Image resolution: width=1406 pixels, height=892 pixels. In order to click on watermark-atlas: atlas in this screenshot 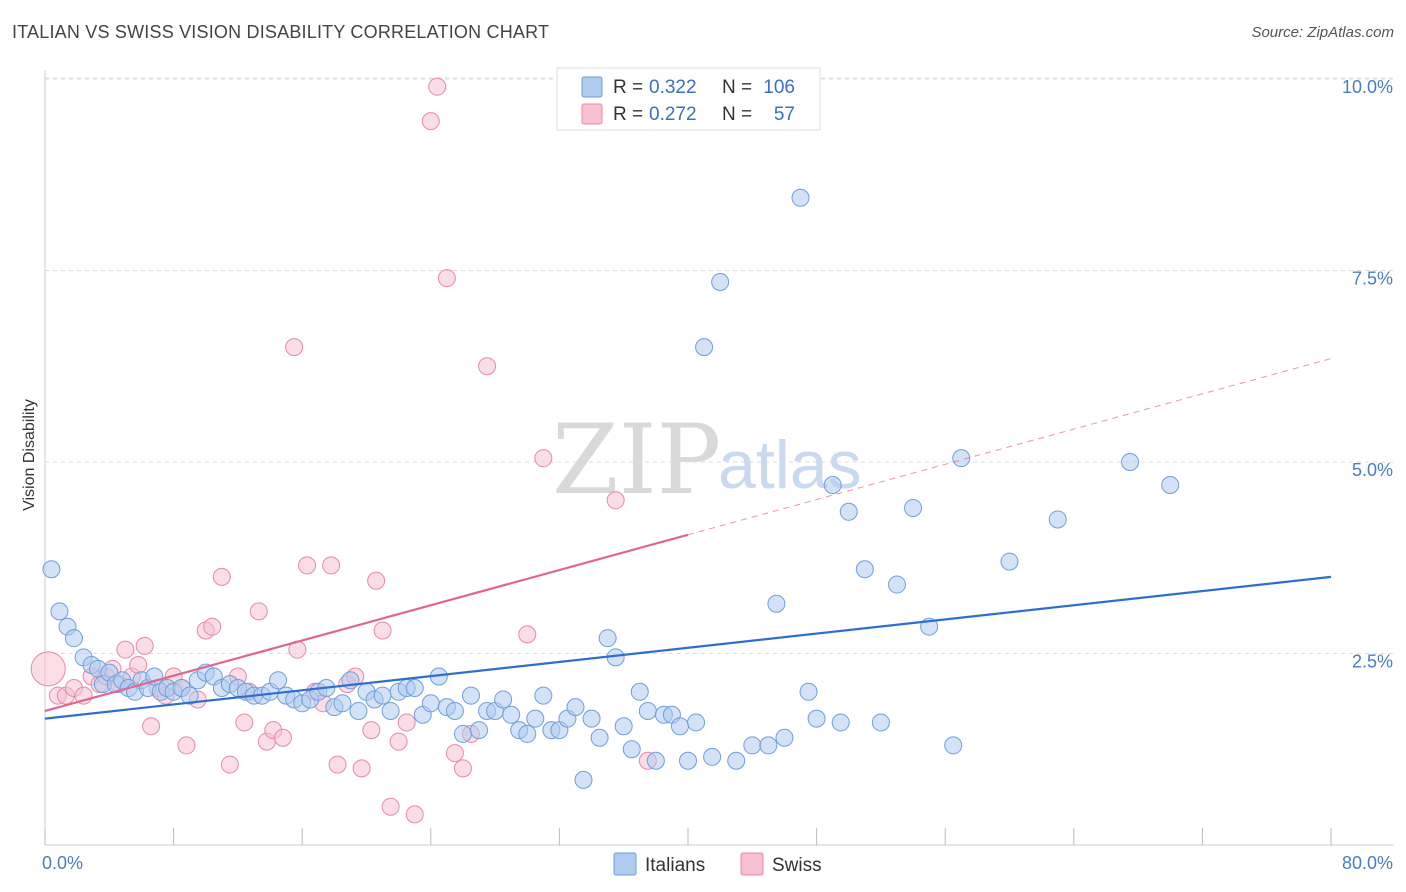, I will do `click(790, 465)`.